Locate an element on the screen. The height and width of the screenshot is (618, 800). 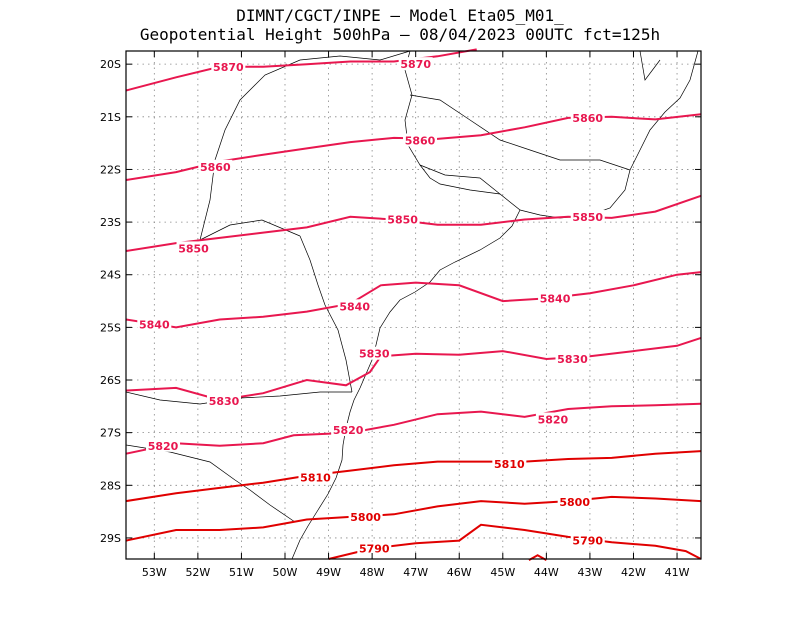
x-tick-label: 50W is located at coordinates (285, 572).